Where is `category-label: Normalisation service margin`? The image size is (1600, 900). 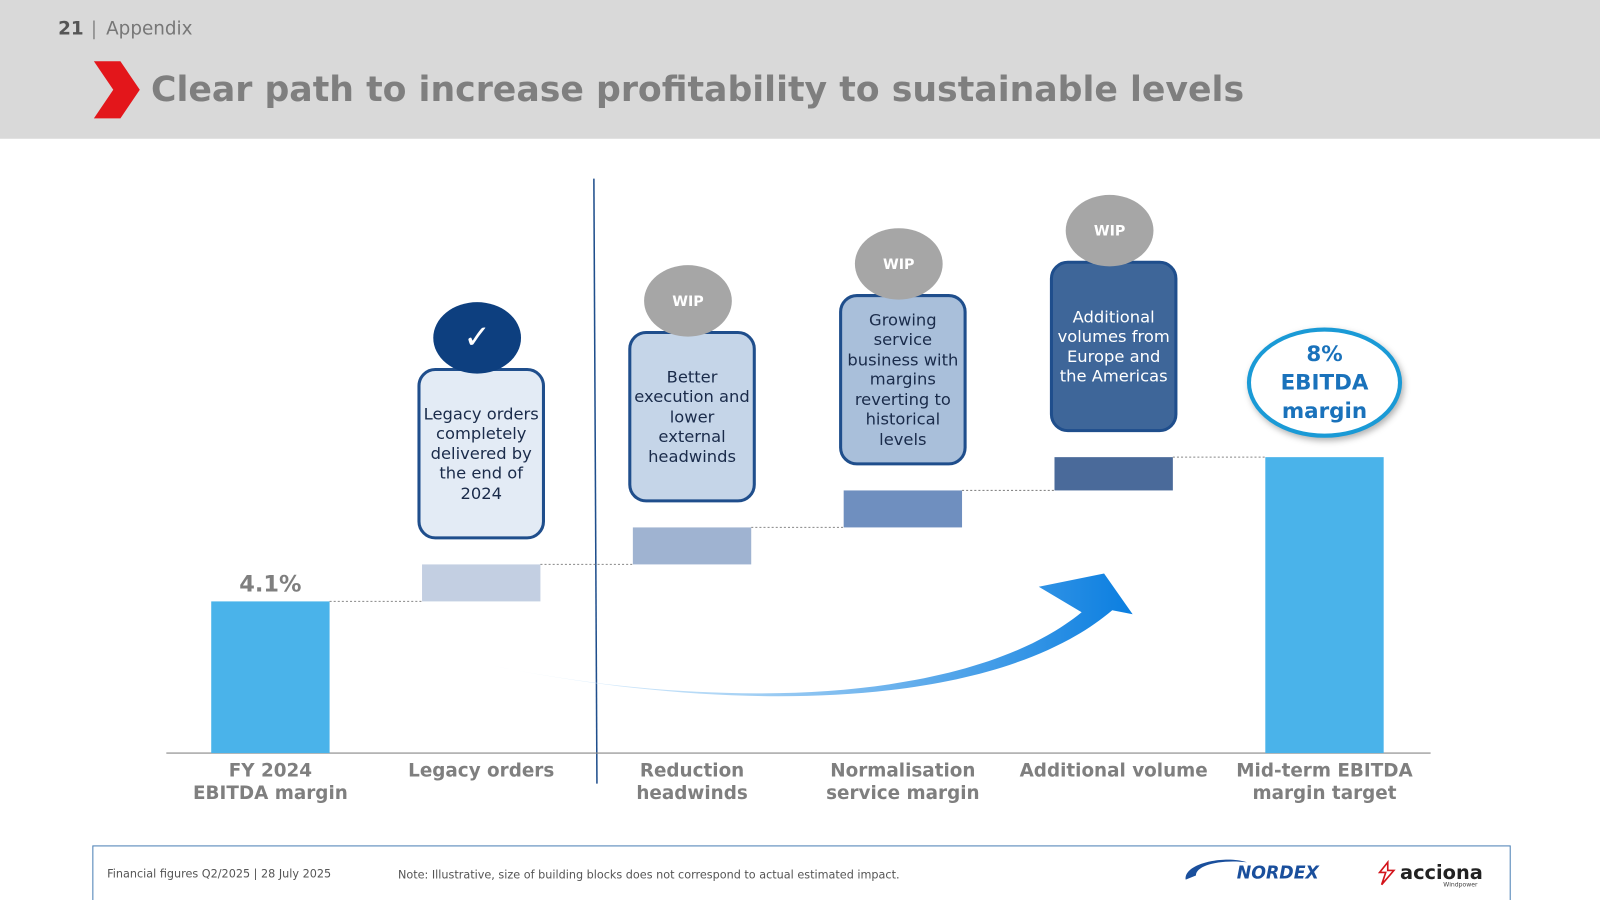
category-label: Normalisation service margin is located at coordinates (903, 781).